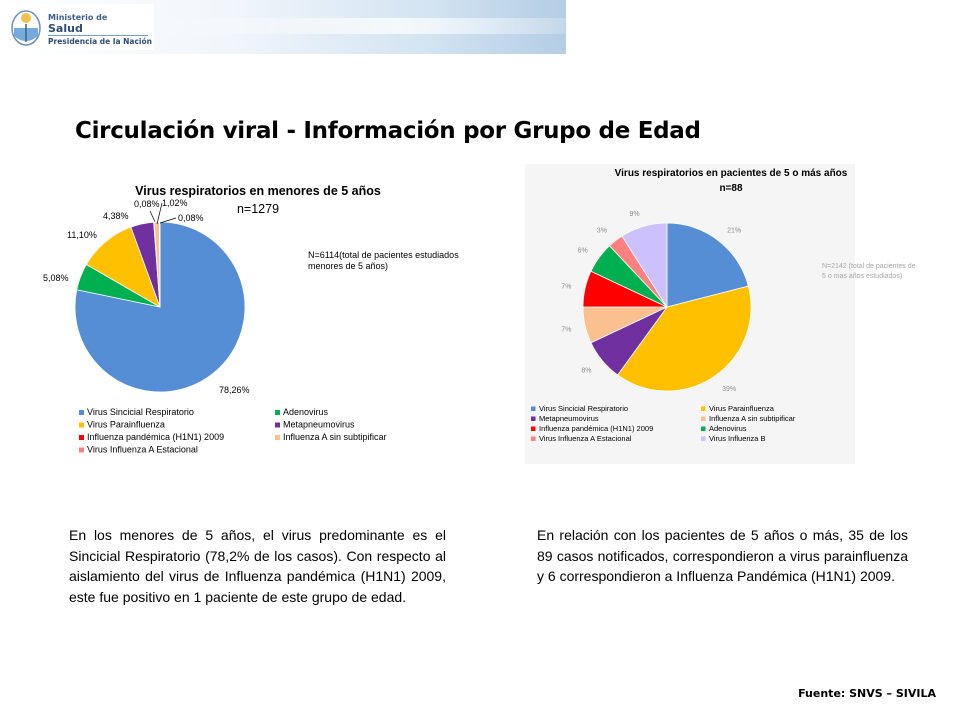 This screenshot has height=720, width=960. What do you see at coordinates (319, 425) in the screenshot?
I see `chart1-legend-item-metapneumovirus: Metapneumovirus` at bounding box center [319, 425].